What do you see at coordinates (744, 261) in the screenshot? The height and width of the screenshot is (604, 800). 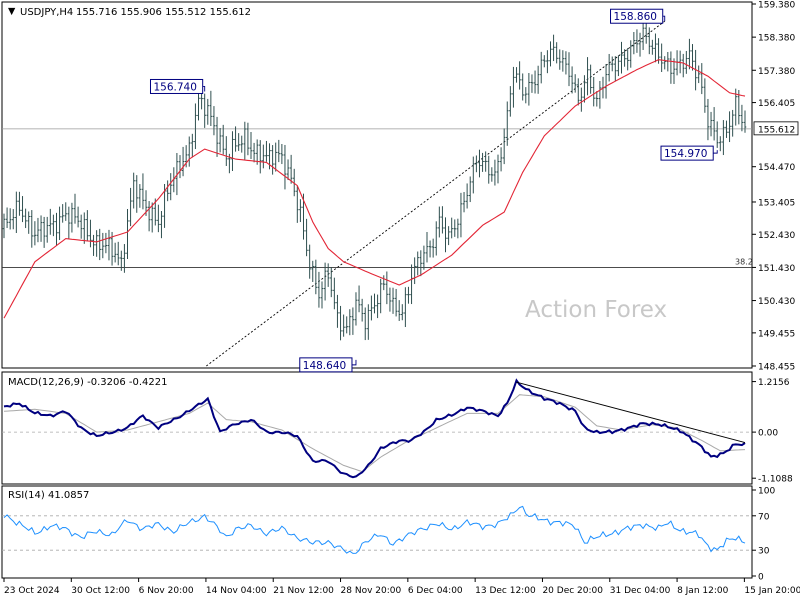 I see `fib-38-label: 38.2` at bounding box center [744, 261].